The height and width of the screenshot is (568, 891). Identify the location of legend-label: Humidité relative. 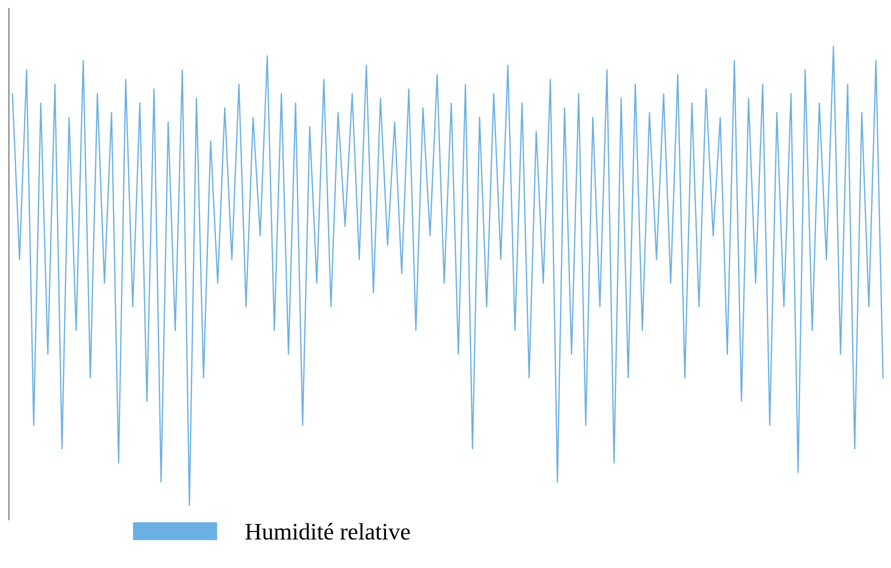
(327, 531).